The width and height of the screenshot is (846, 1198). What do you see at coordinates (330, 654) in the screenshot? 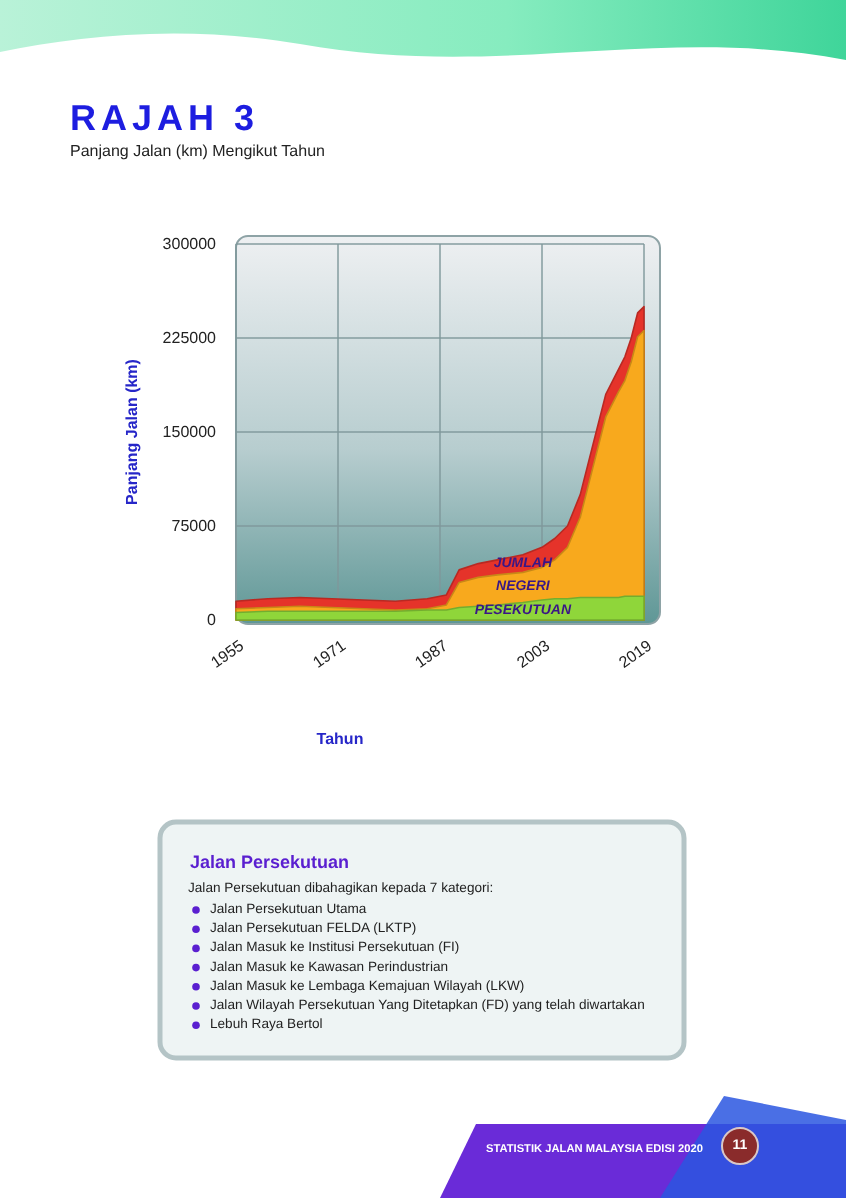
I see `x-tick-label: 1971` at bounding box center [330, 654].